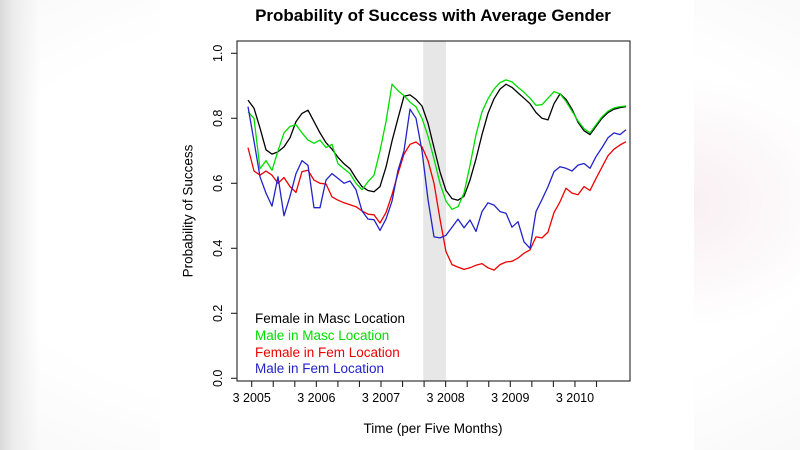 The height and width of the screenshot is (450, 800). I want to click on x-tick-label: 3 2008, so click(446, 398).